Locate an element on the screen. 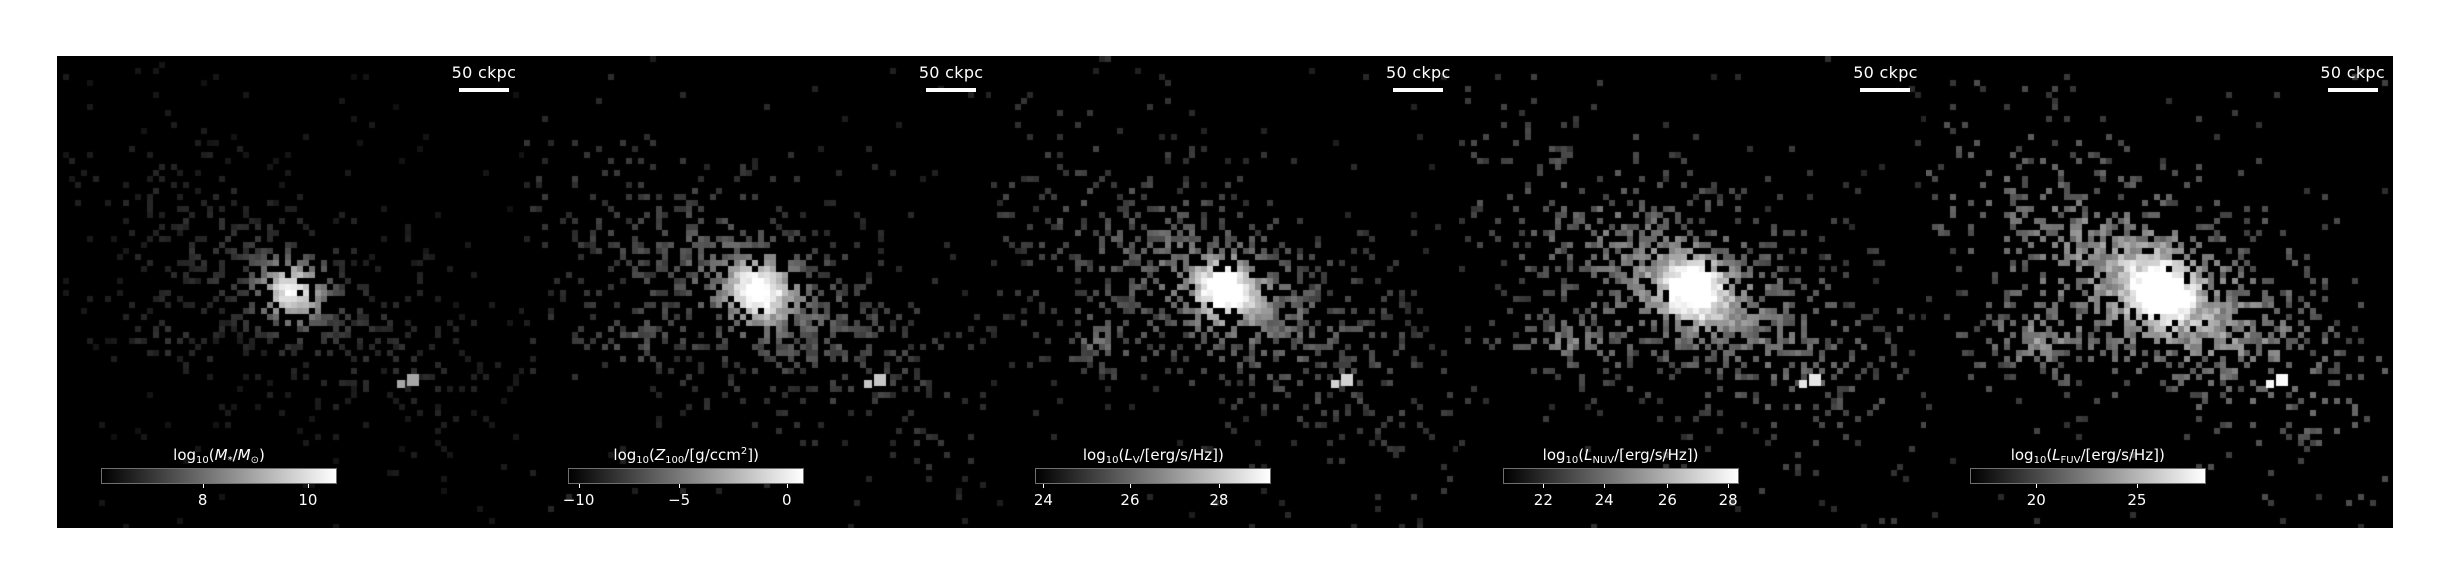  colorbar-tick-label: 8 is located at coordinates (202, 500).